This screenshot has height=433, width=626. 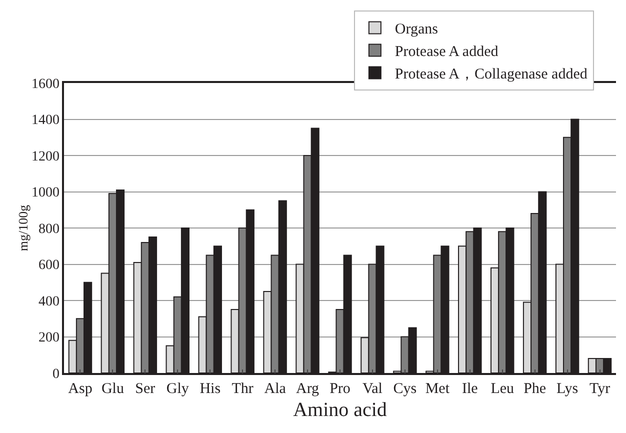 I want to click on y-tick-label: 1200, so click(x=45, y=156).